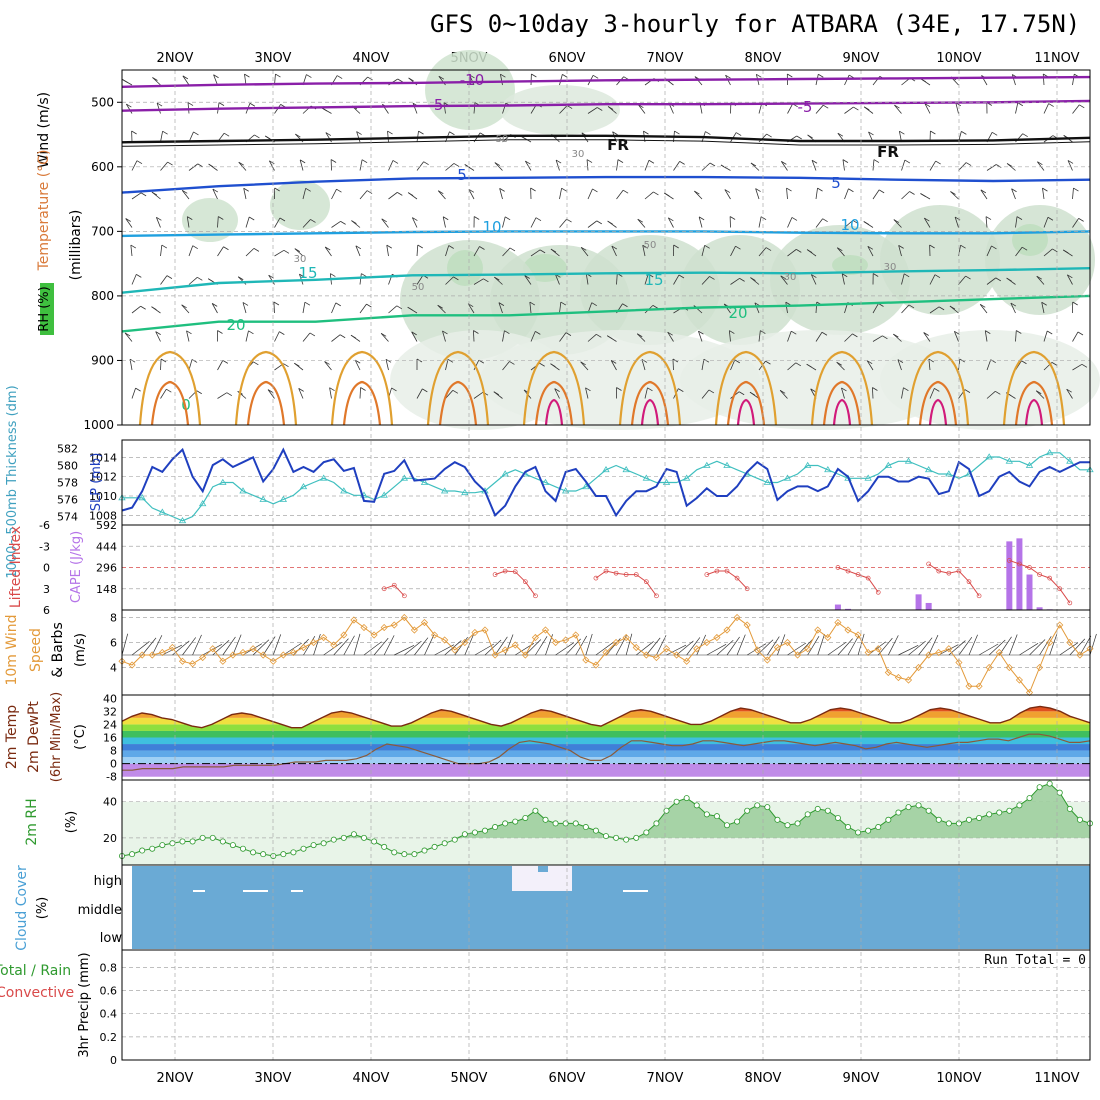 The height and width of the screenshot is (1100, 1100). What do you see at coordinates (106, 589) in the screenshot?
I see `cape-tick-label: 148` at bounding box center [106, 589].